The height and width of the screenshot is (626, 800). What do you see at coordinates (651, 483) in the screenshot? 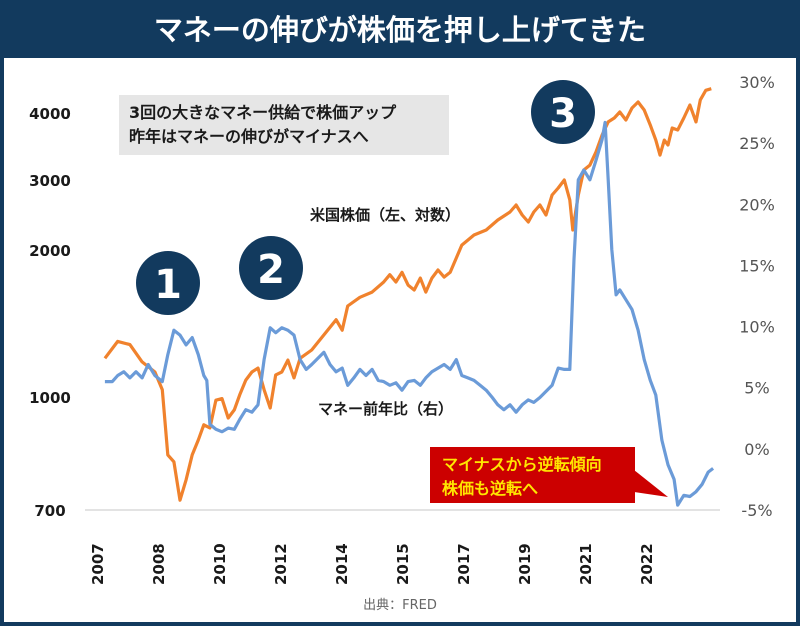
I see `callout-pointer` at bounding box center [651, 483].